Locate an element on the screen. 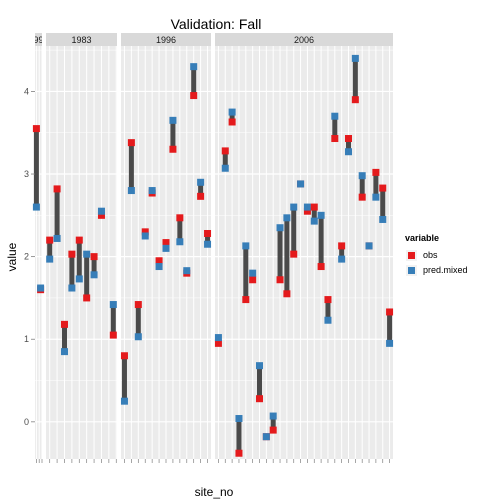  y-tick-label: 0 is located at coordinates (26, 422).